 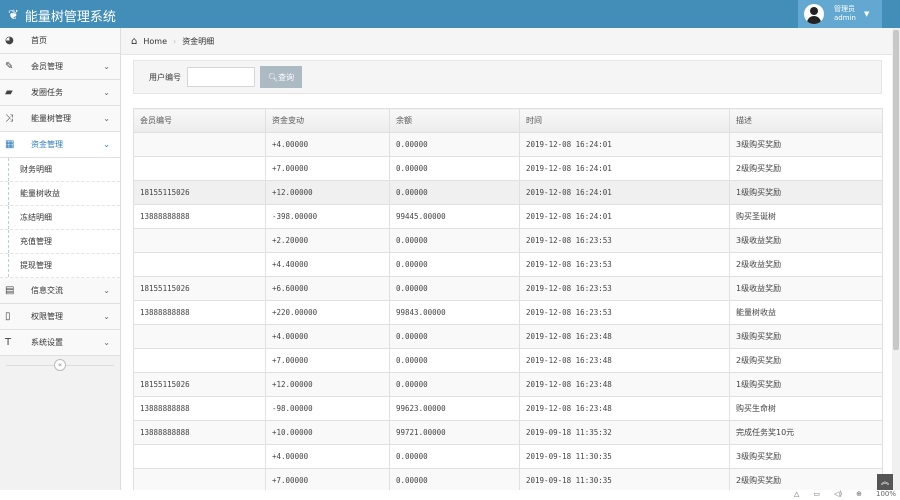 What do you see at coordinates (806, 264) in the screenshot?
I see `table-cell: 2级收益奖励` at bounding box center [806, 264].